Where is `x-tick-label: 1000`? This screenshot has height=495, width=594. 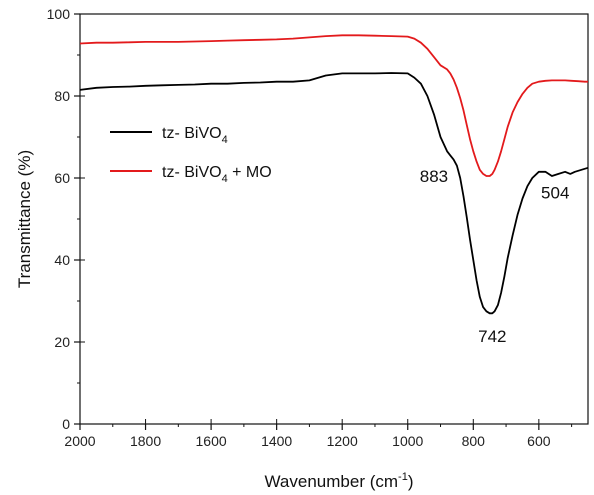
x-tick-label: 1000 is located at coordinates (407, 441).